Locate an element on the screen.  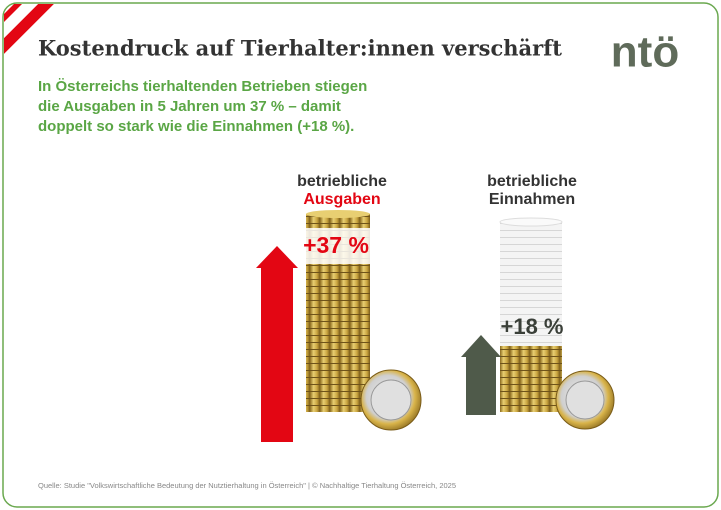
logo: ntö is located at coordinates (645, 52).